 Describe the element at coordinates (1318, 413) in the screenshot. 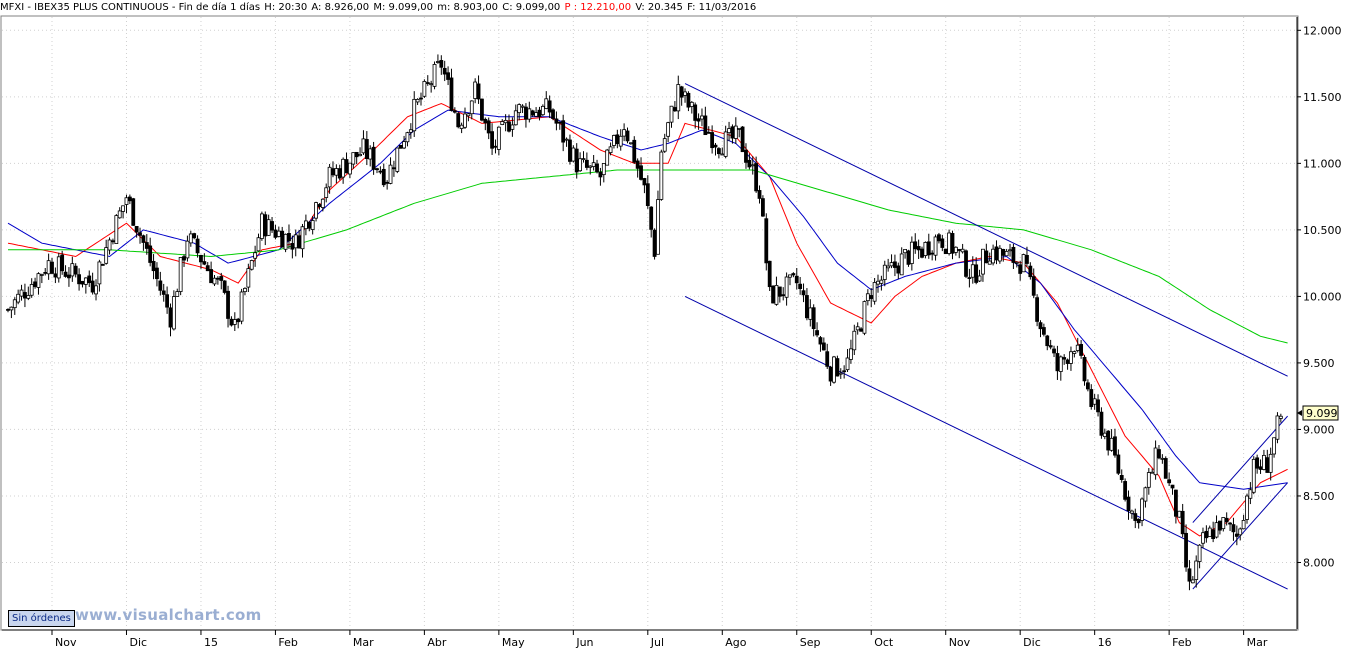

I see `last-price-tag: 9.099` at that location.